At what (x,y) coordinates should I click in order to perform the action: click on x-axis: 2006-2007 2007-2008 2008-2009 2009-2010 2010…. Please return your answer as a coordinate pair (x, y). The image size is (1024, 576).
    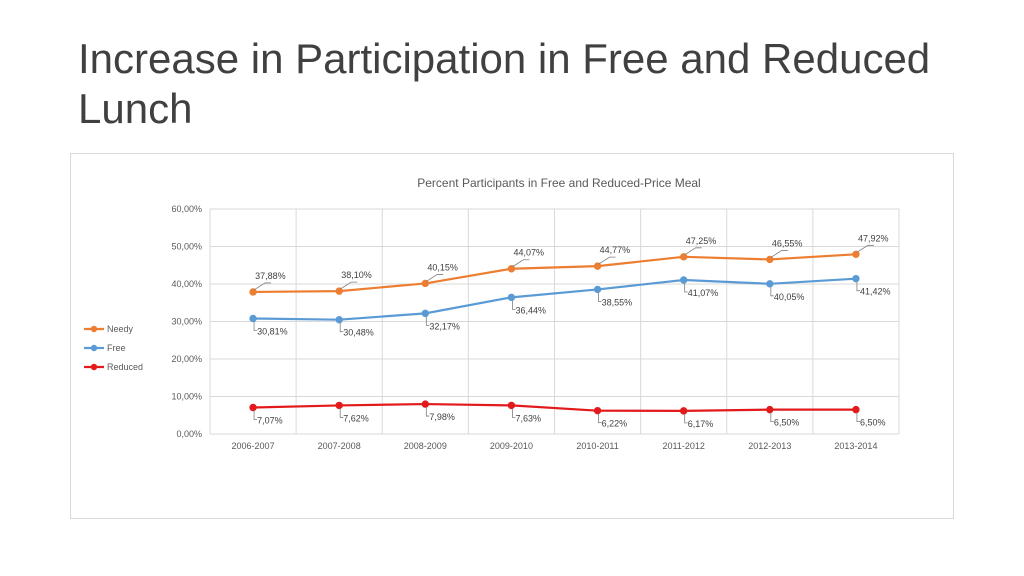
    Looking at the image, I should click on (555, 446).